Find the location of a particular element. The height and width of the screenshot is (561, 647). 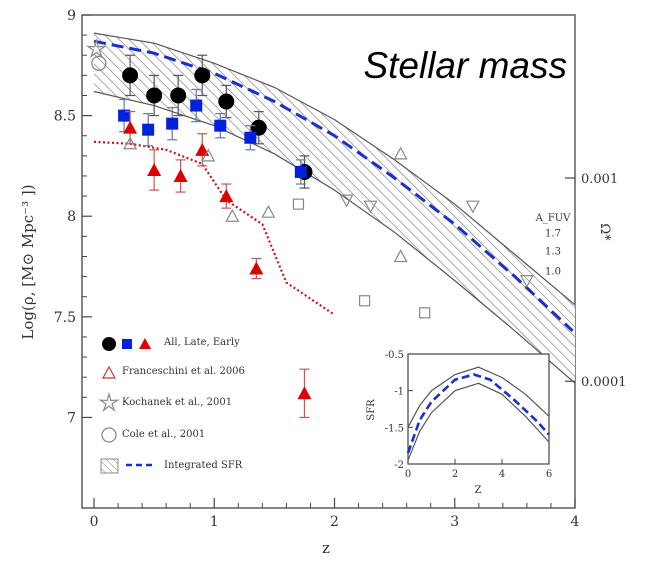

right-axis-label: Ω* is located at coordinates (604, 232).